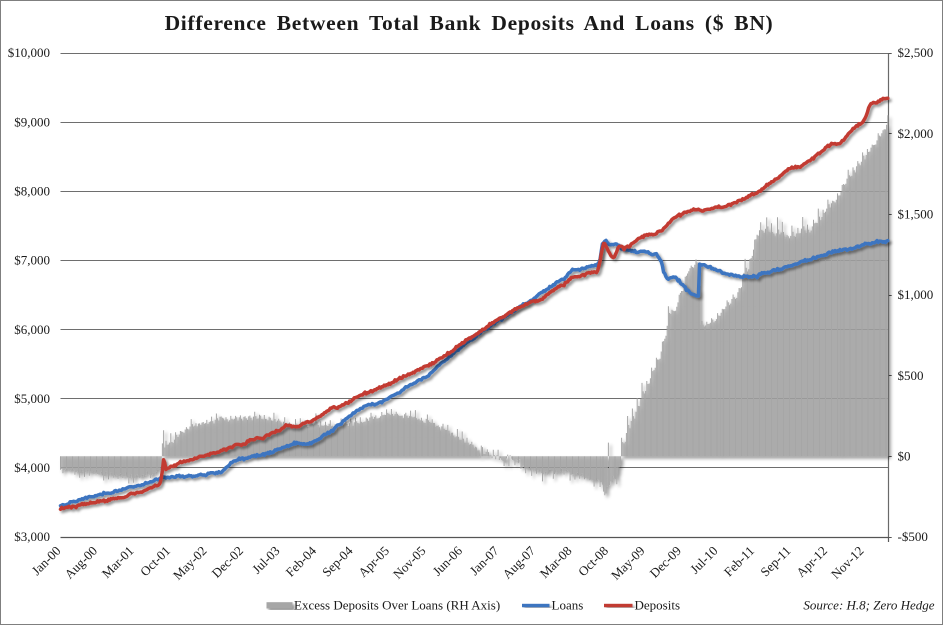  I want to click on svg-text: Source: H.8; Zero Hedge, so click(868, 605).